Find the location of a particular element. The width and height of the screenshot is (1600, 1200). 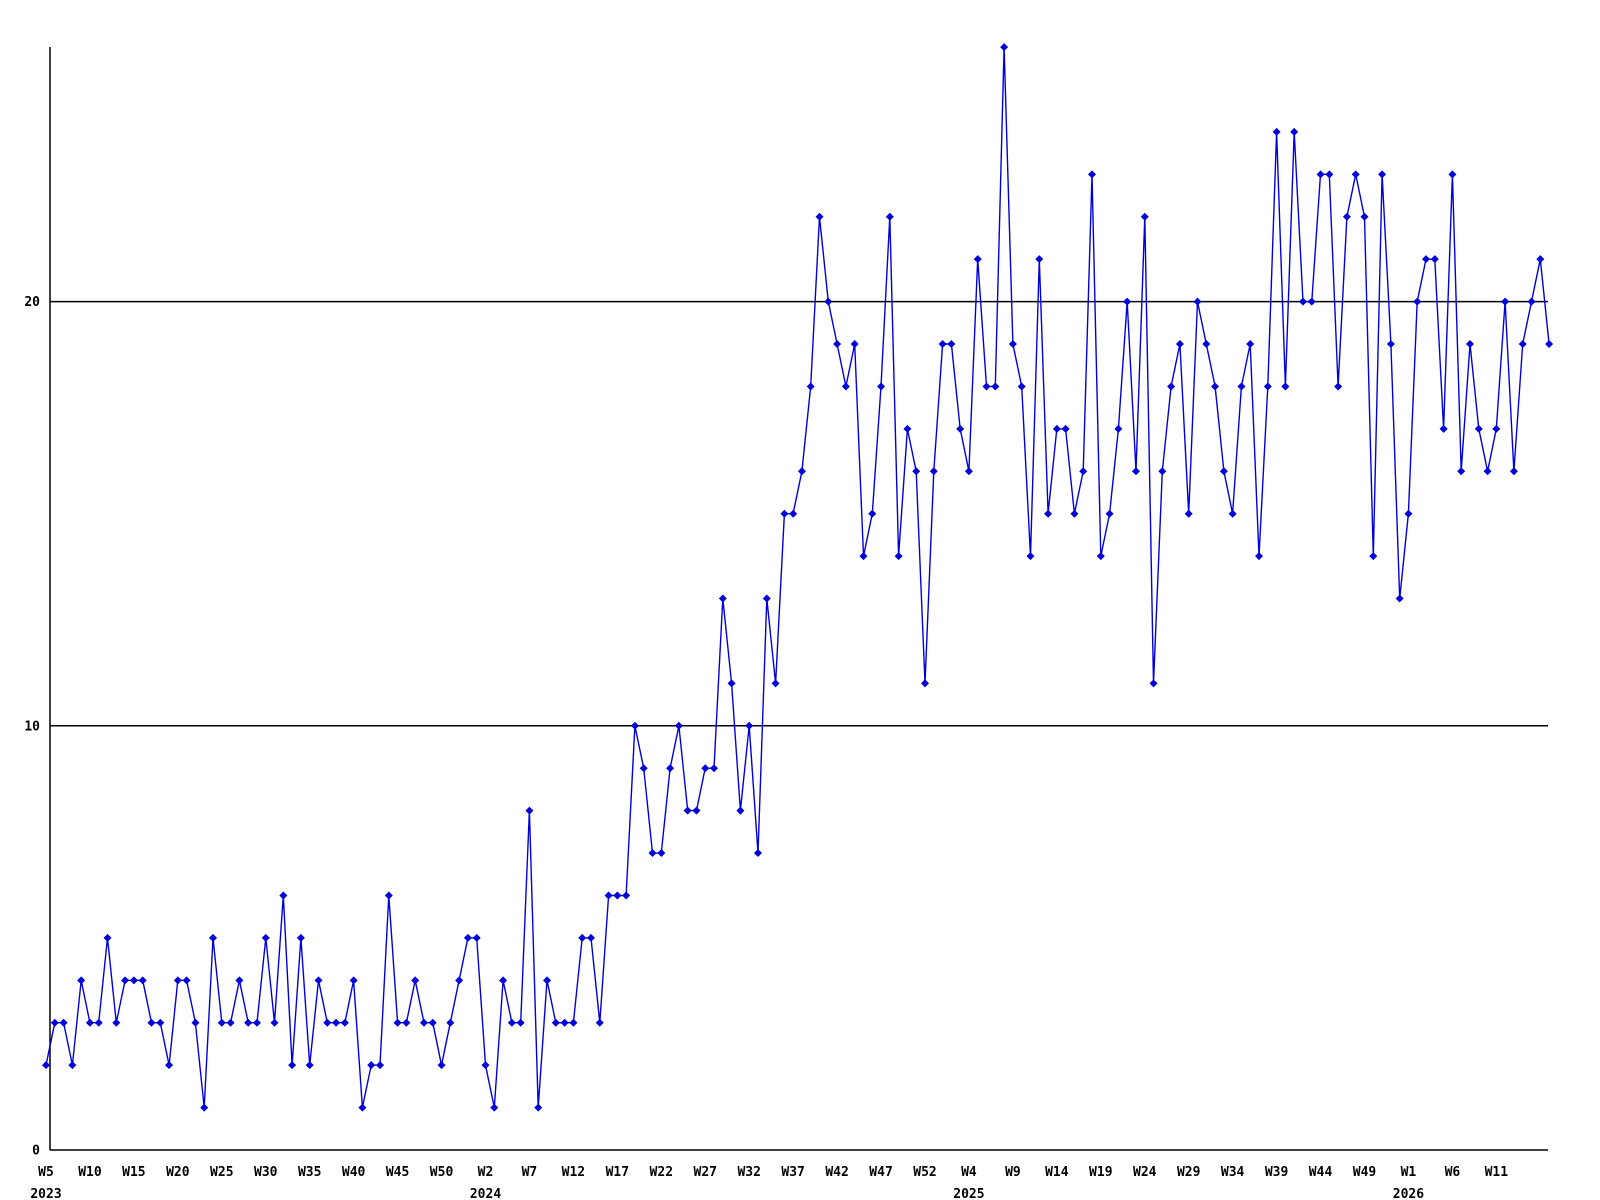

x-year-label: 2026 is located at coordinates (1408, 1193).